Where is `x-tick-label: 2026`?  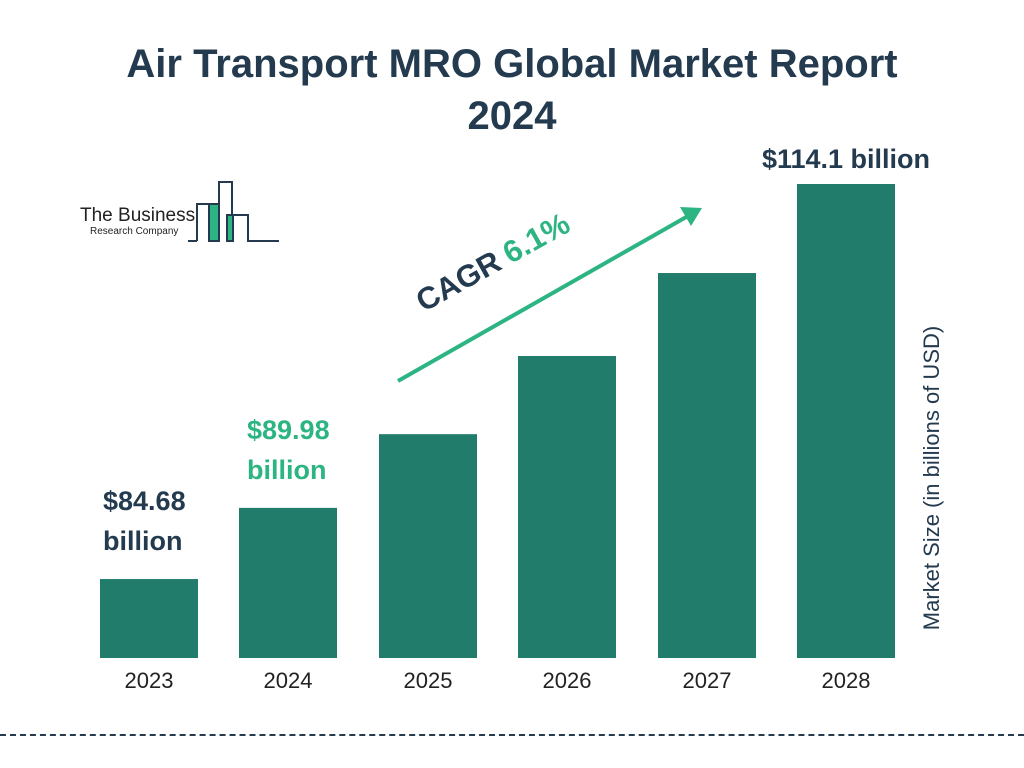
x-tick-label: 2026 is located at coordinates (567, 680).